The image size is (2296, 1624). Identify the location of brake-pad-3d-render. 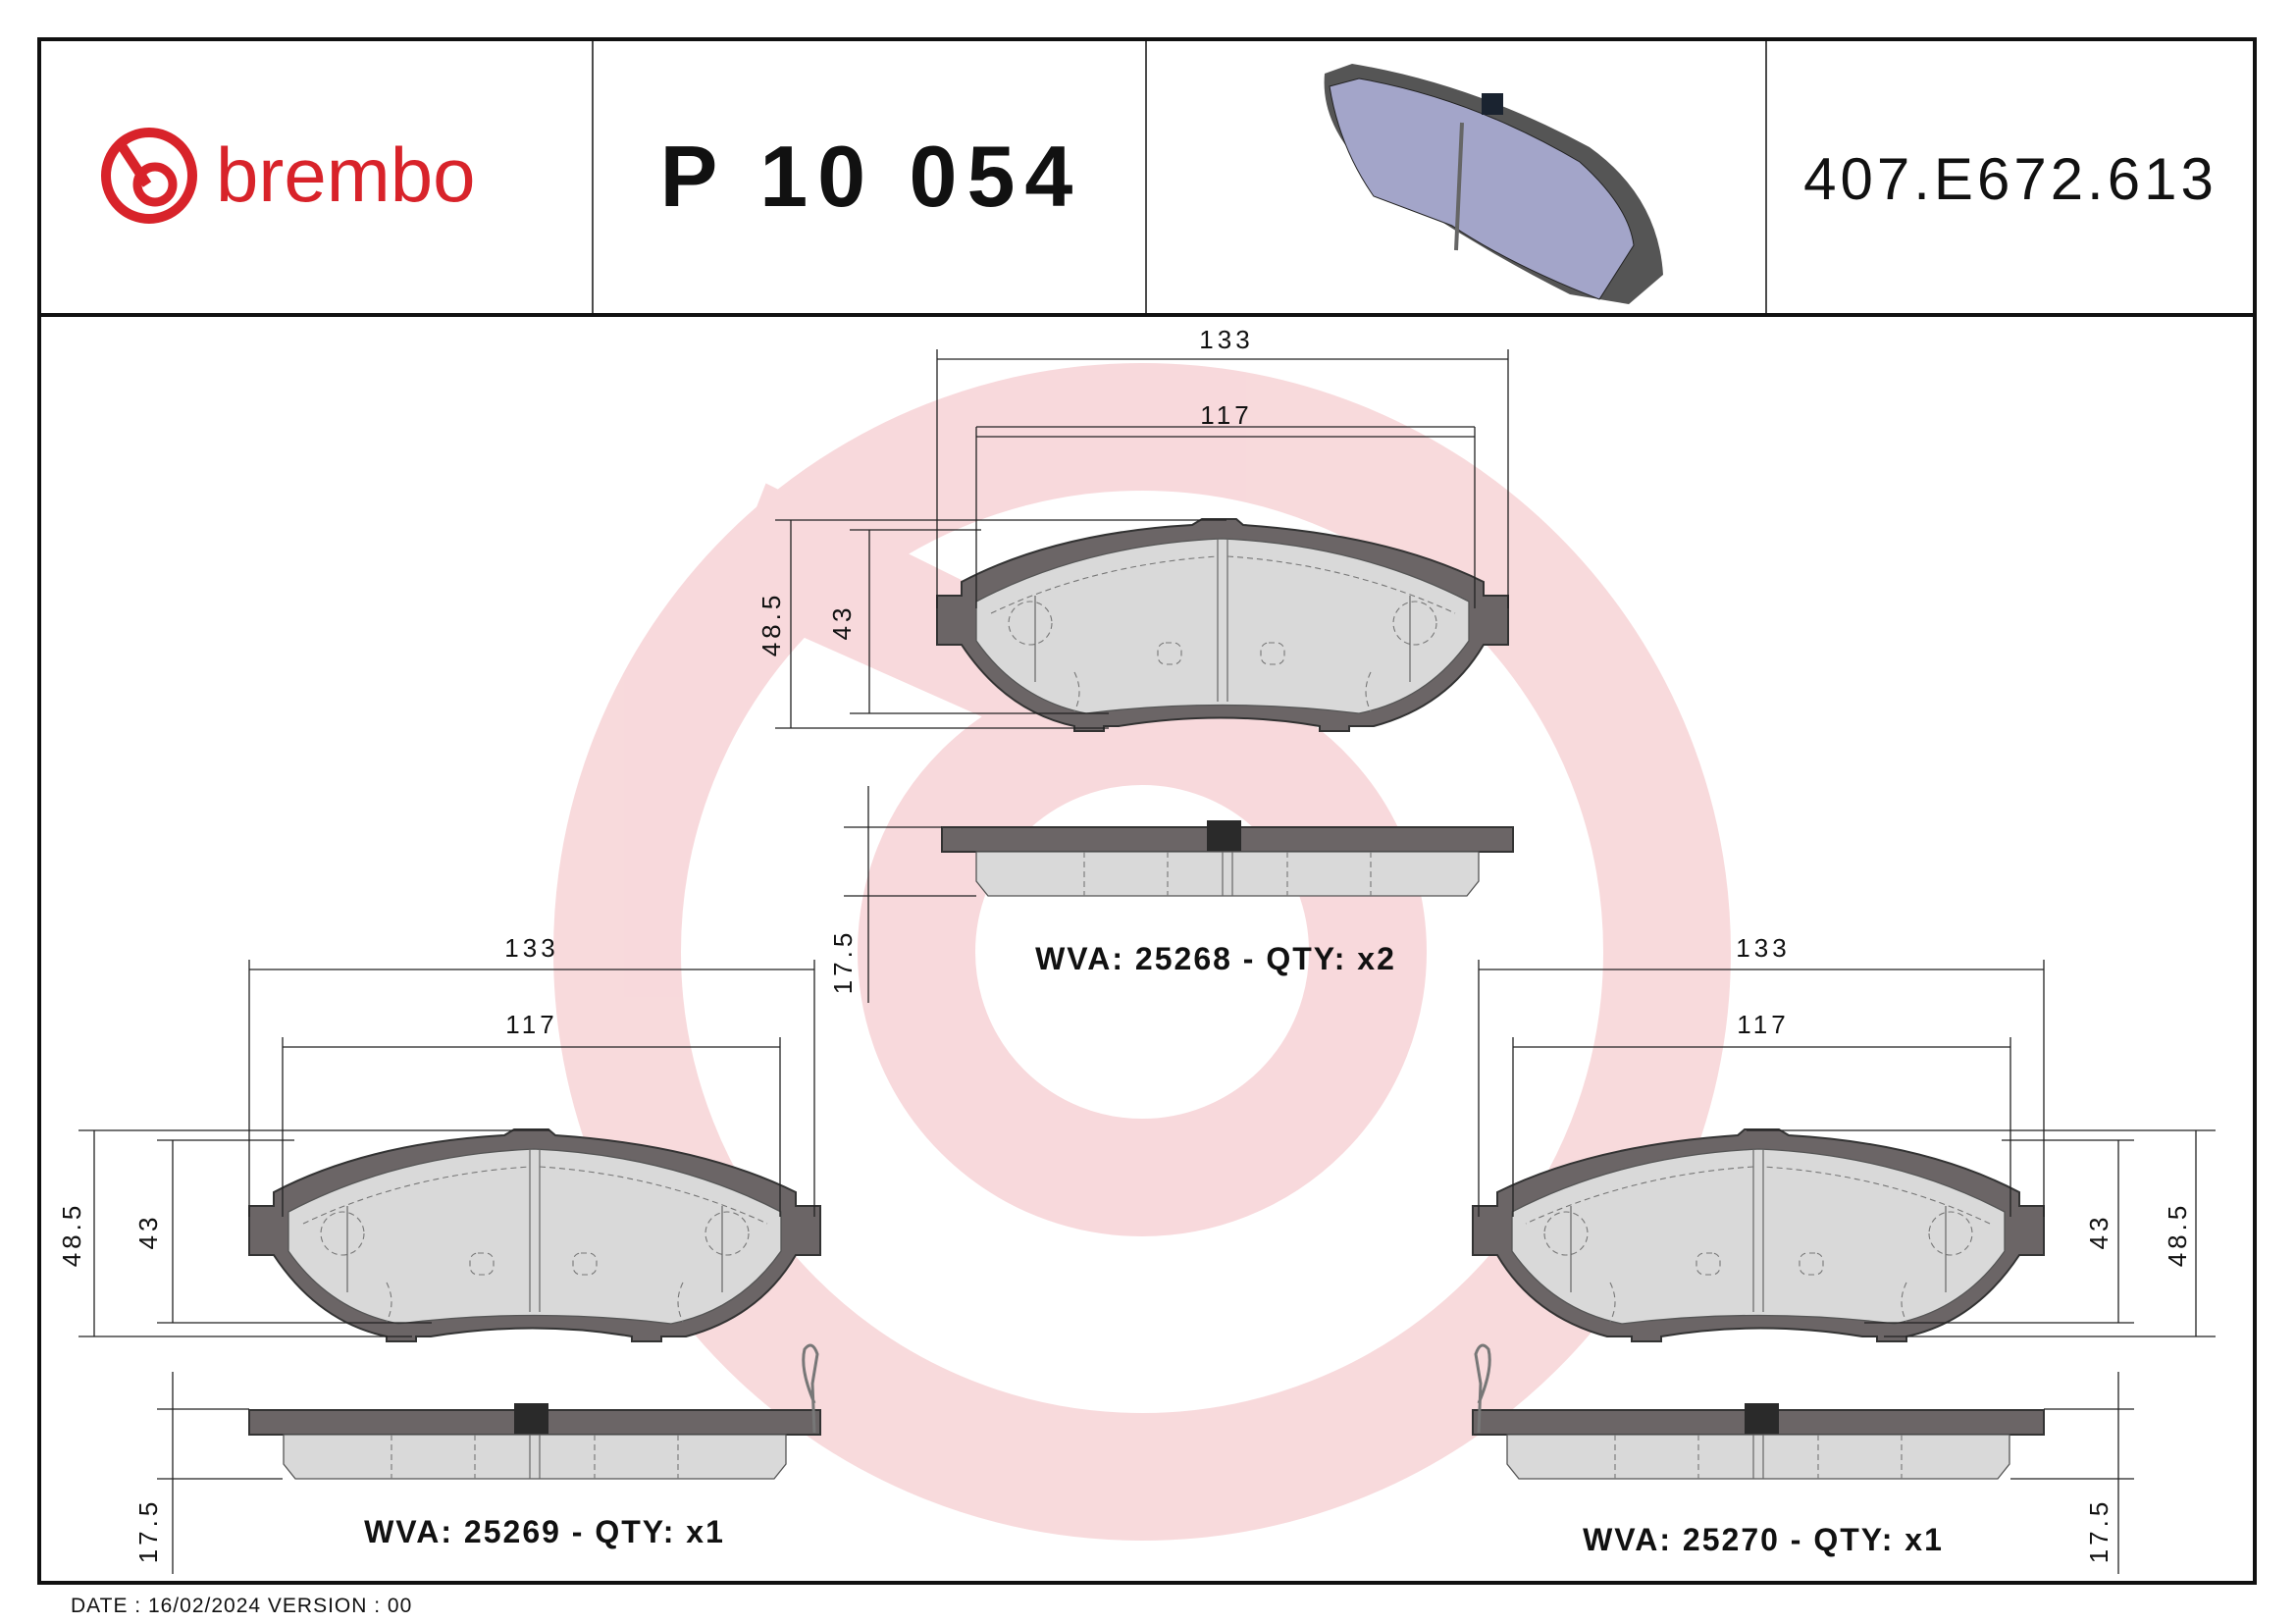
(1493, 184).